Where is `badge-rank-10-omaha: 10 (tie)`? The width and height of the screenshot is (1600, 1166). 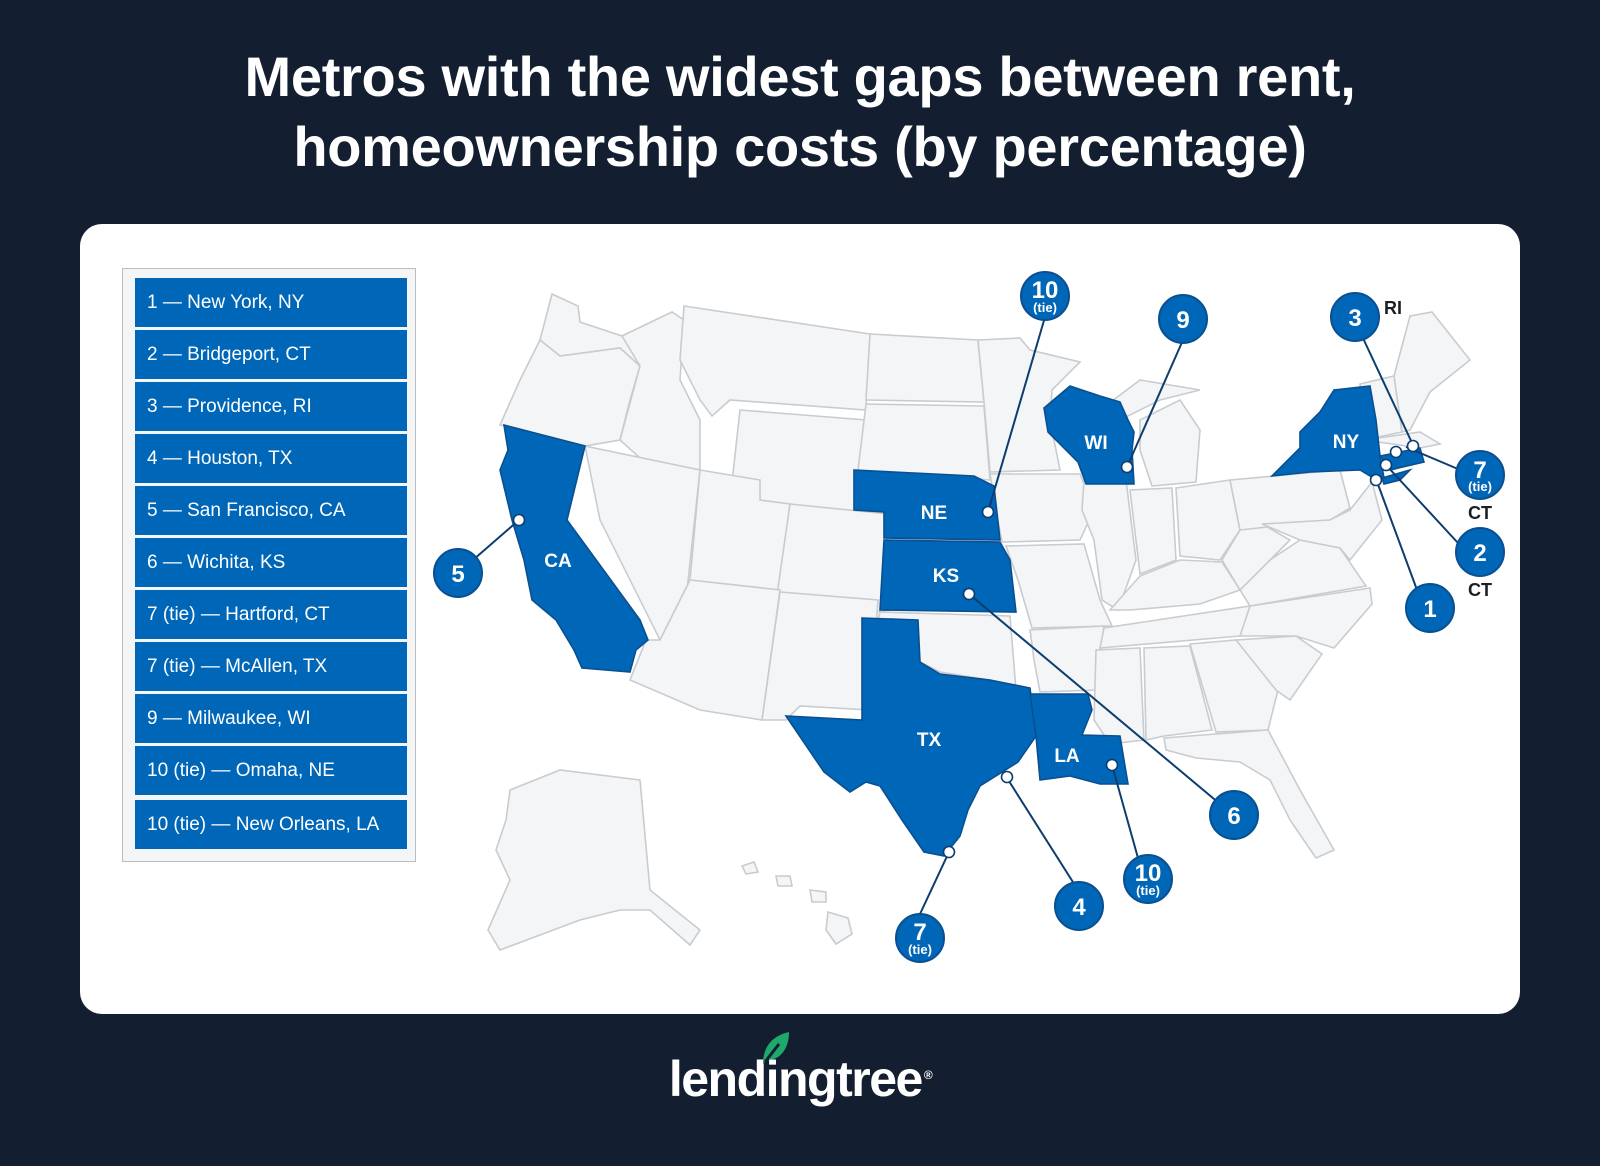 badge-rank-10-omaha: 10 (tie) is located at coordinates (1045, 296).